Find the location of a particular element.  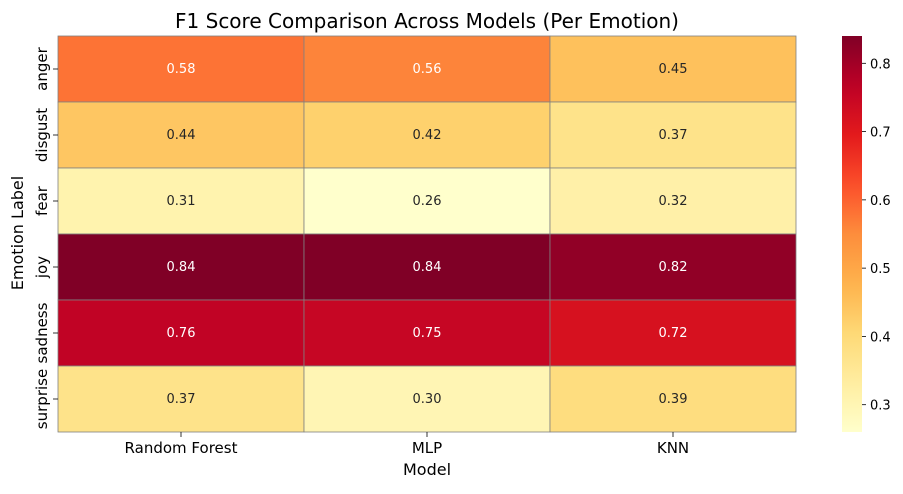

y-tick-label: surprise is located at coordinates (42, 399).